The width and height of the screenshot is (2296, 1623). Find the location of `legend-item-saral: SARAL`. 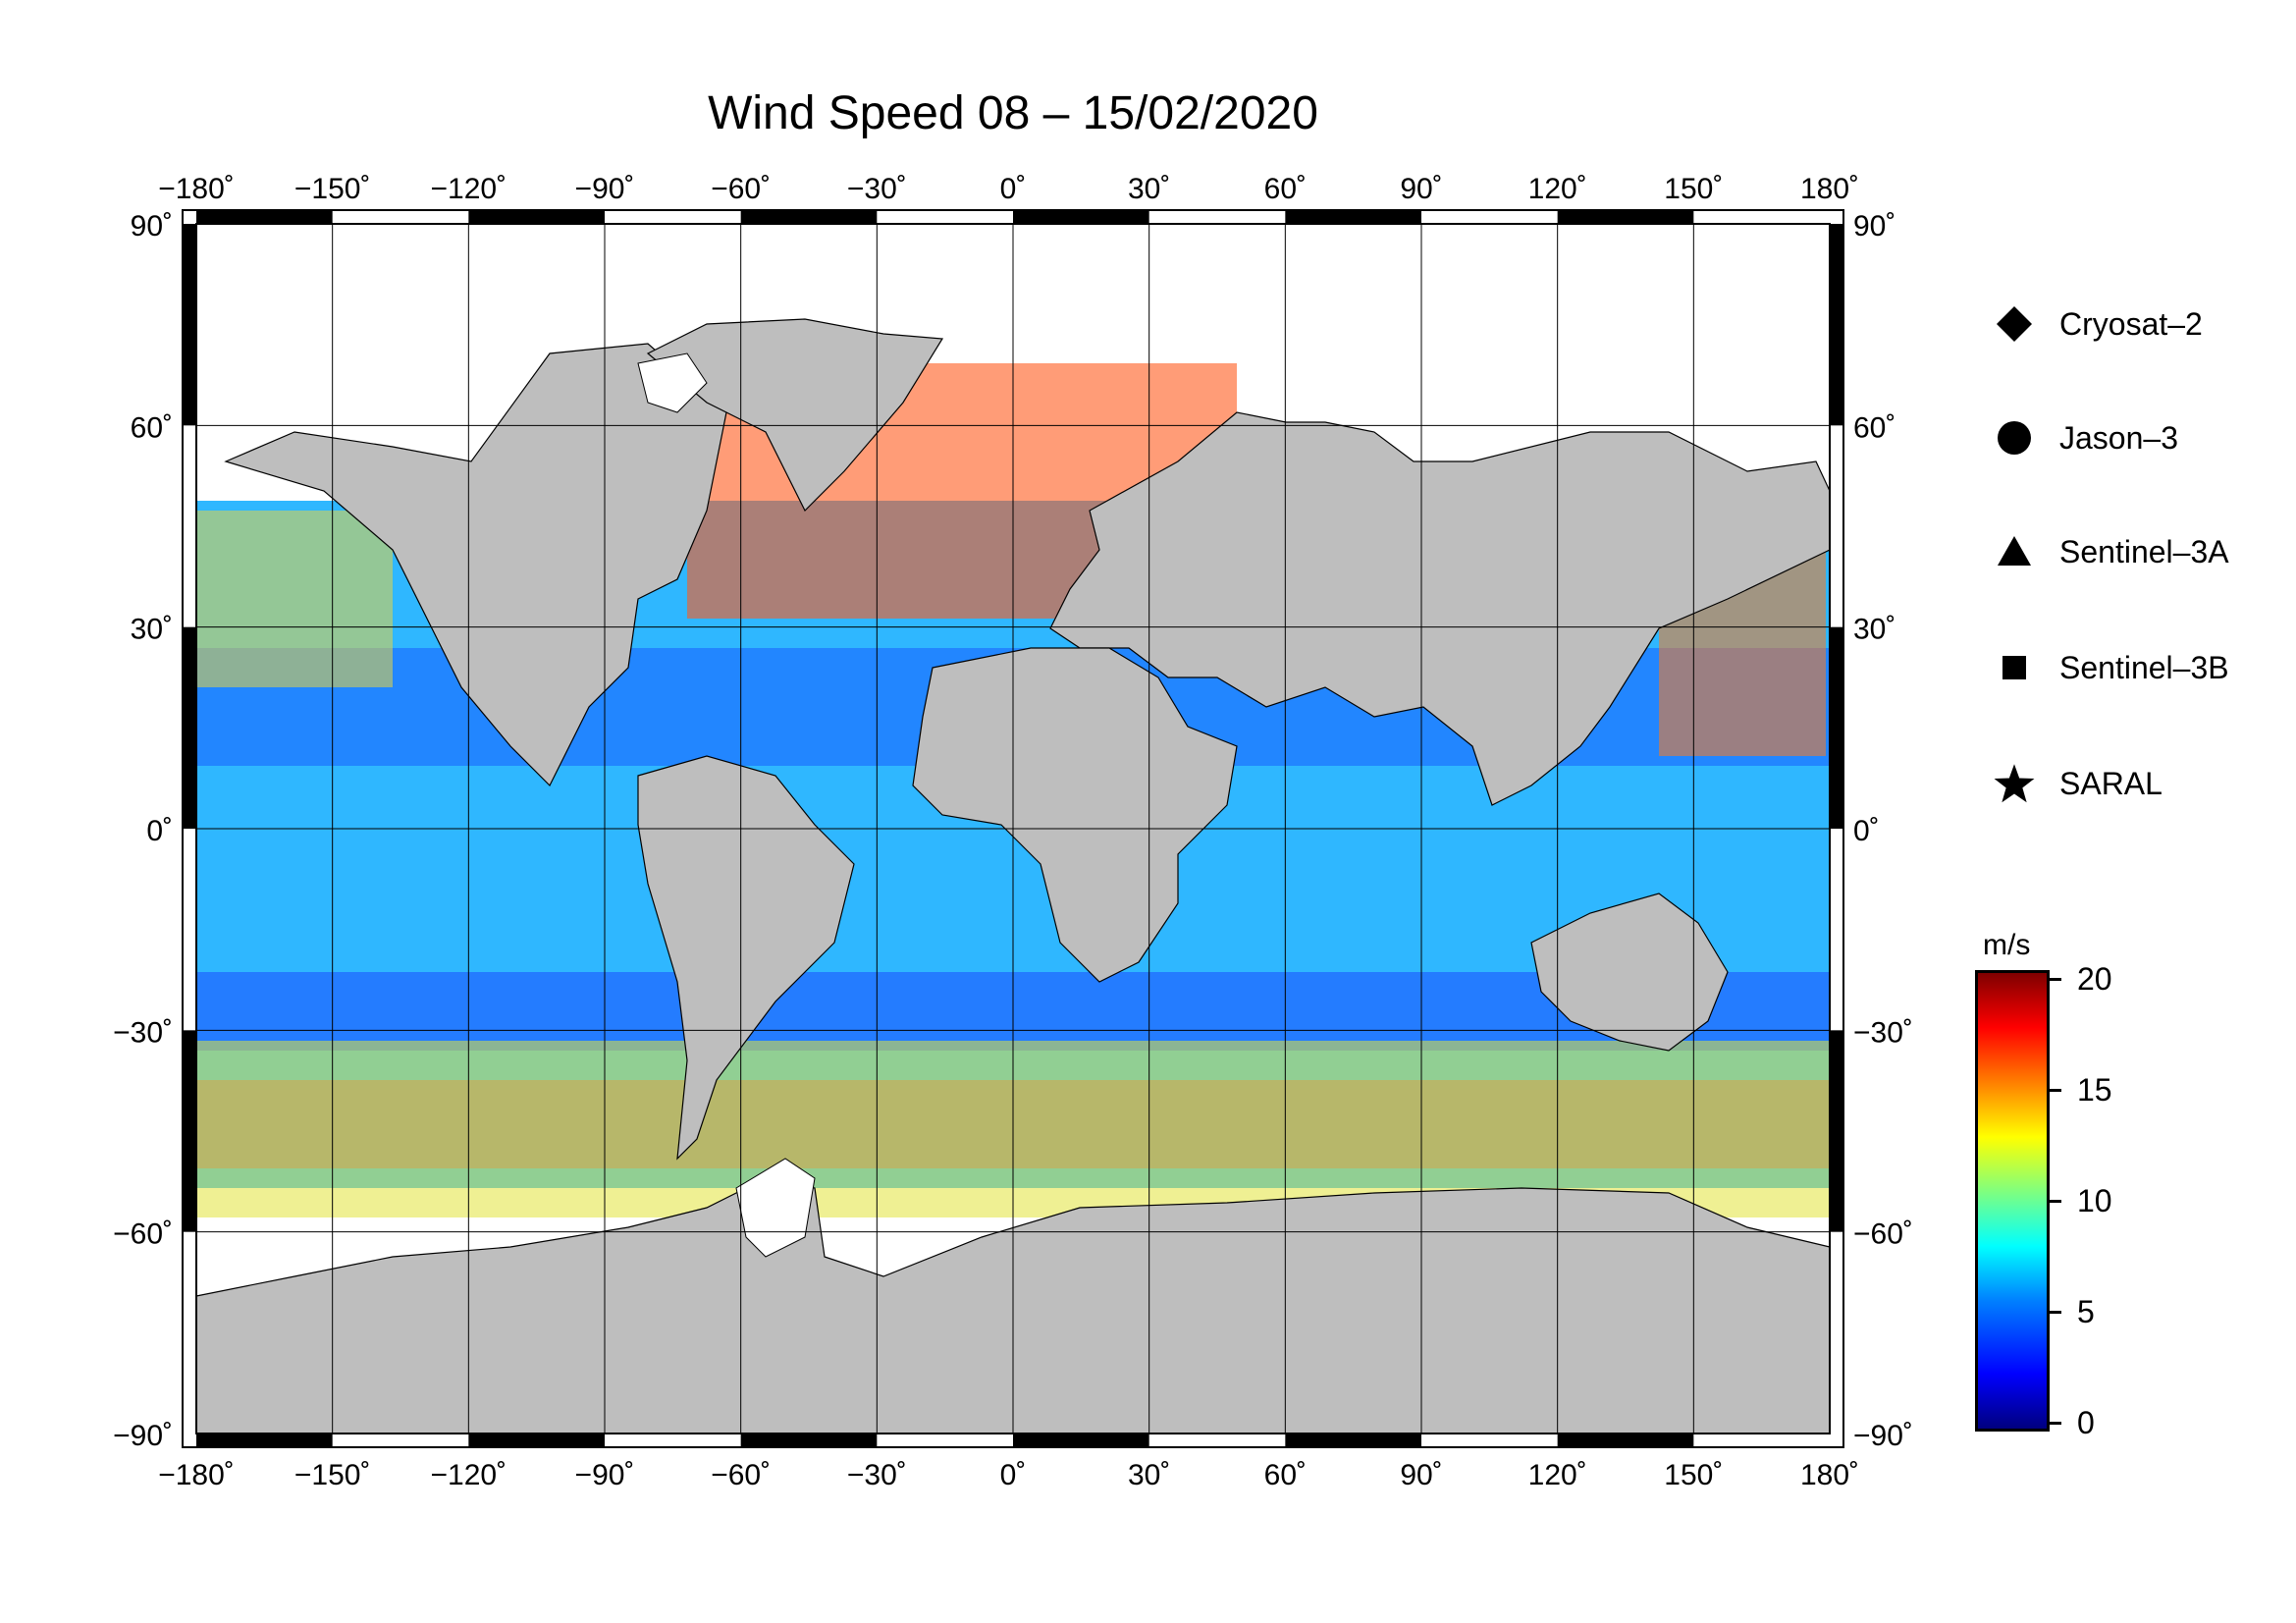

legend-item-saral: SARAL is located at coordinates (2078, 783).